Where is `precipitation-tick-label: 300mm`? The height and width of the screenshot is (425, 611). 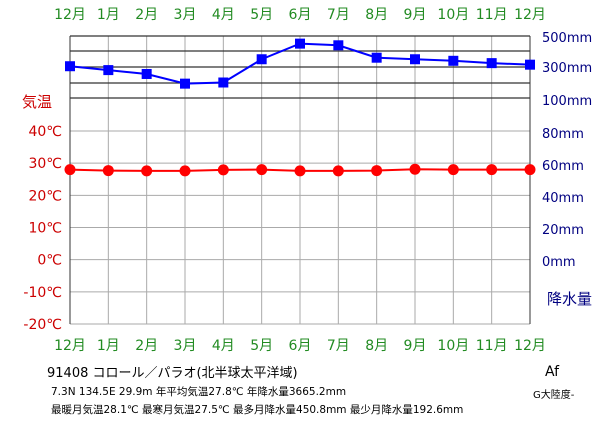
precipitation-tick-label: 300mm is located at coordinates (567, 68).